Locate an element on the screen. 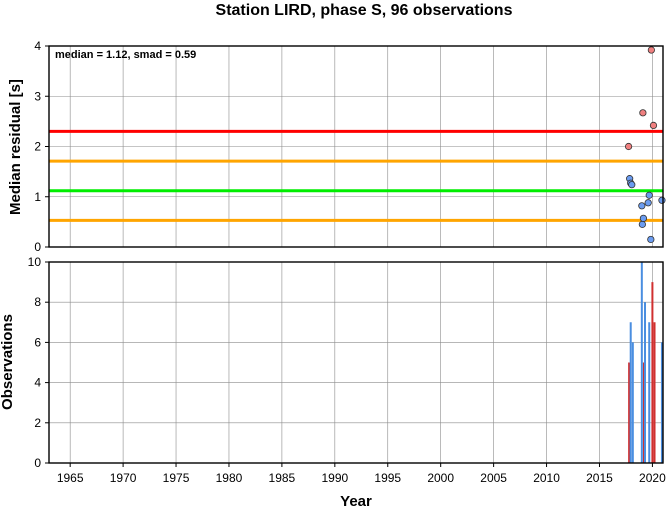 This screenshot has width=669, height=511. year-tick-2010: 2010 is located at coordinates (546, 478).